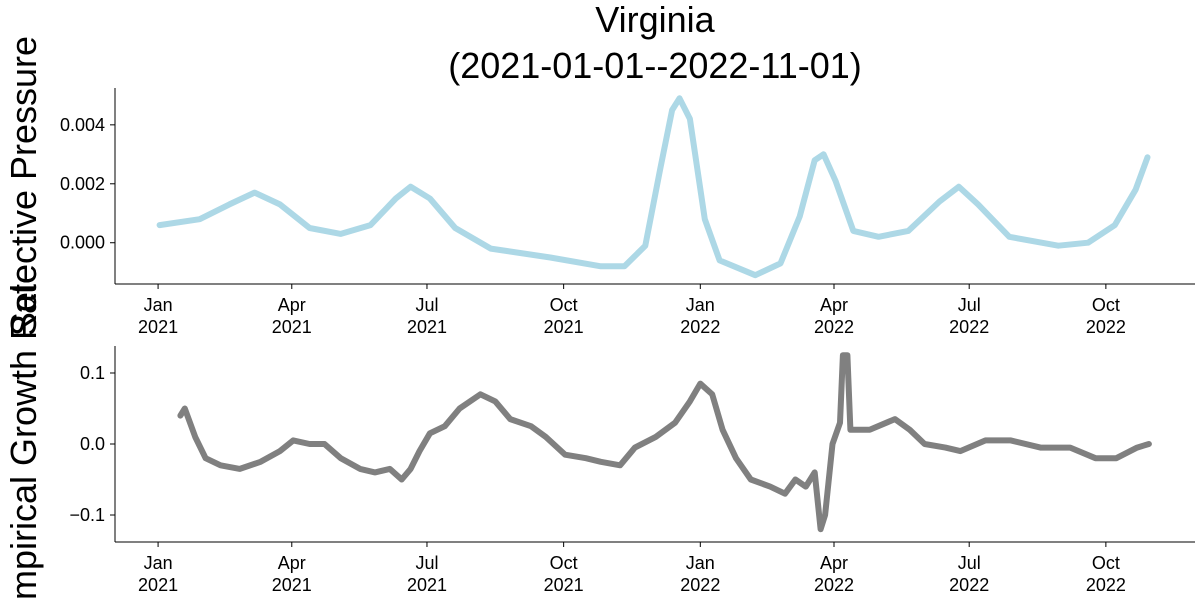 This screenshot has width=1200, height=600. Describe the element at coordinates (82, 243) in the screenshot. I see `y-tick-label: 0.000` at that location.